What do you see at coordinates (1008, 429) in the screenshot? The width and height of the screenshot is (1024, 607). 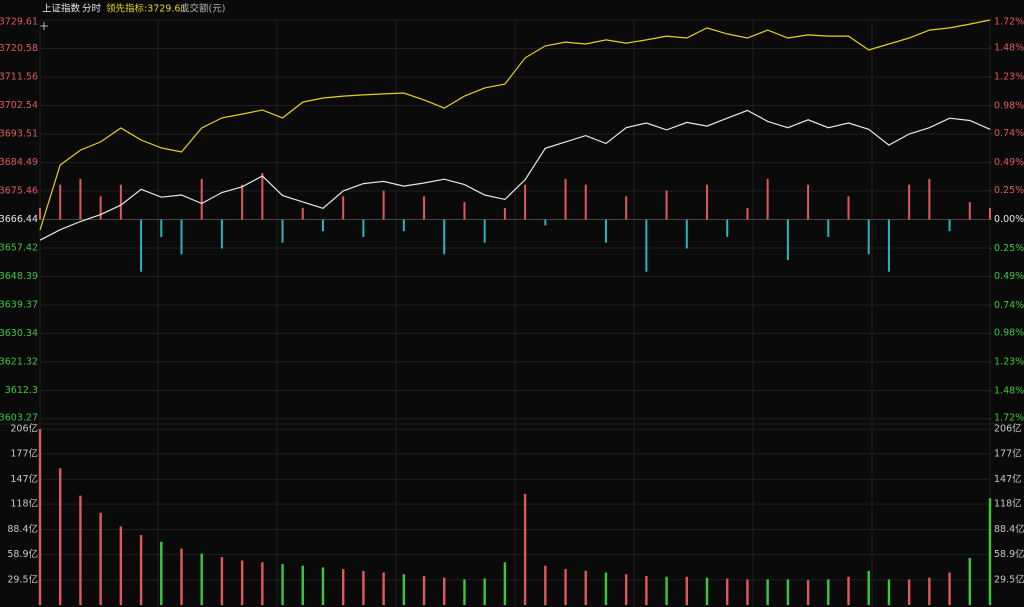 I see `volume-tick-label-right: 206亿` at bounding box center [1008, 429].